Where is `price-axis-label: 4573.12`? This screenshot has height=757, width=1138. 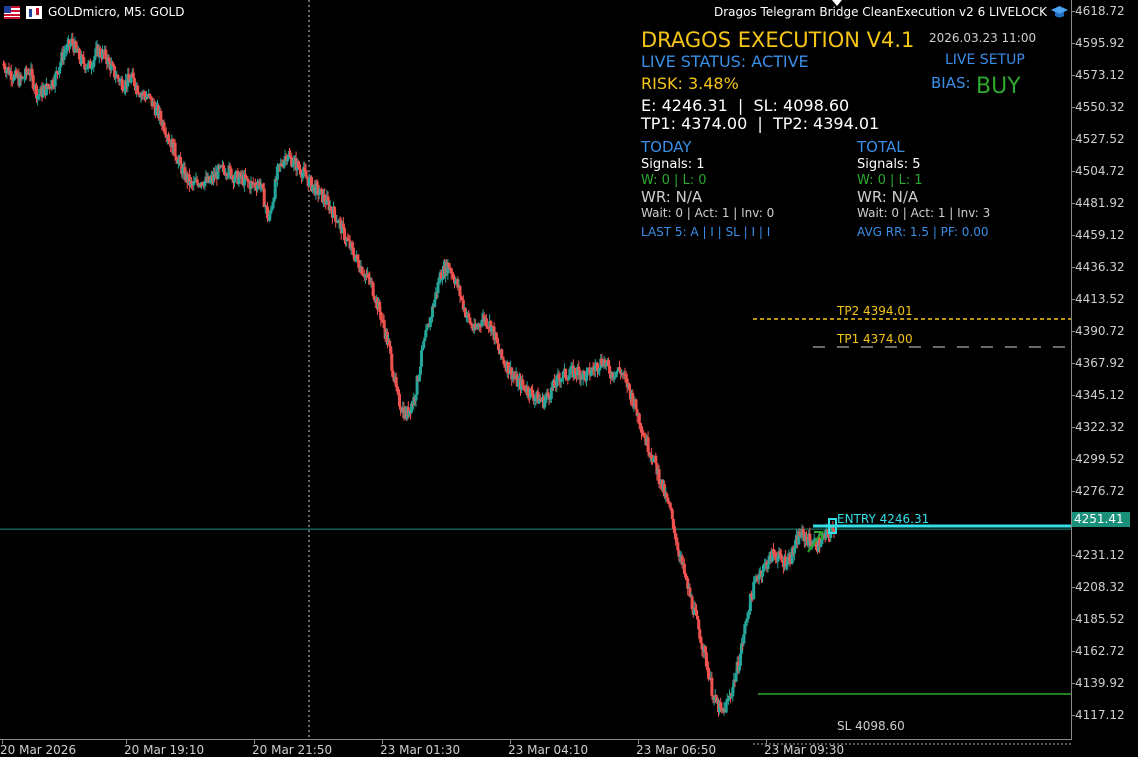 price-axis-label: 4573.12 is located at coordinates (1100, 75).